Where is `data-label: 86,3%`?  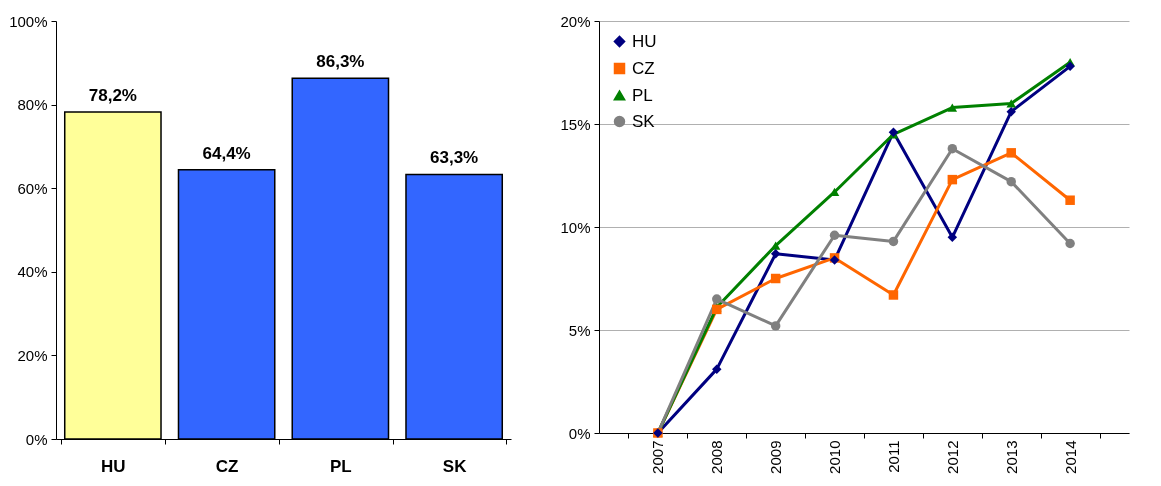
data-label: 86,3% is located at coordinates (340, 62).